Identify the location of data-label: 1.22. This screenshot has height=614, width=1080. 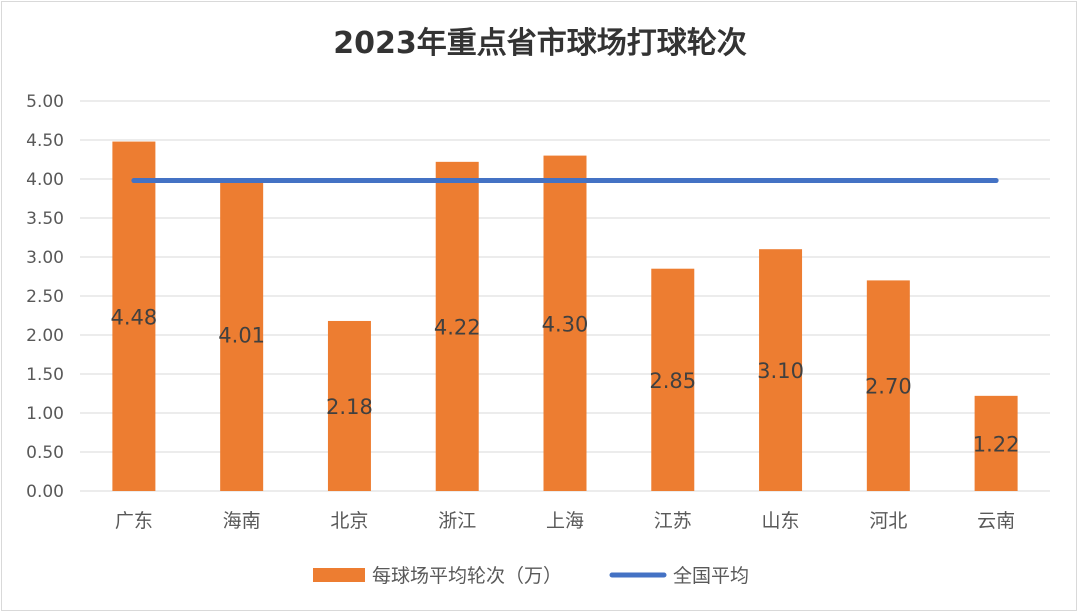
(996, 444).